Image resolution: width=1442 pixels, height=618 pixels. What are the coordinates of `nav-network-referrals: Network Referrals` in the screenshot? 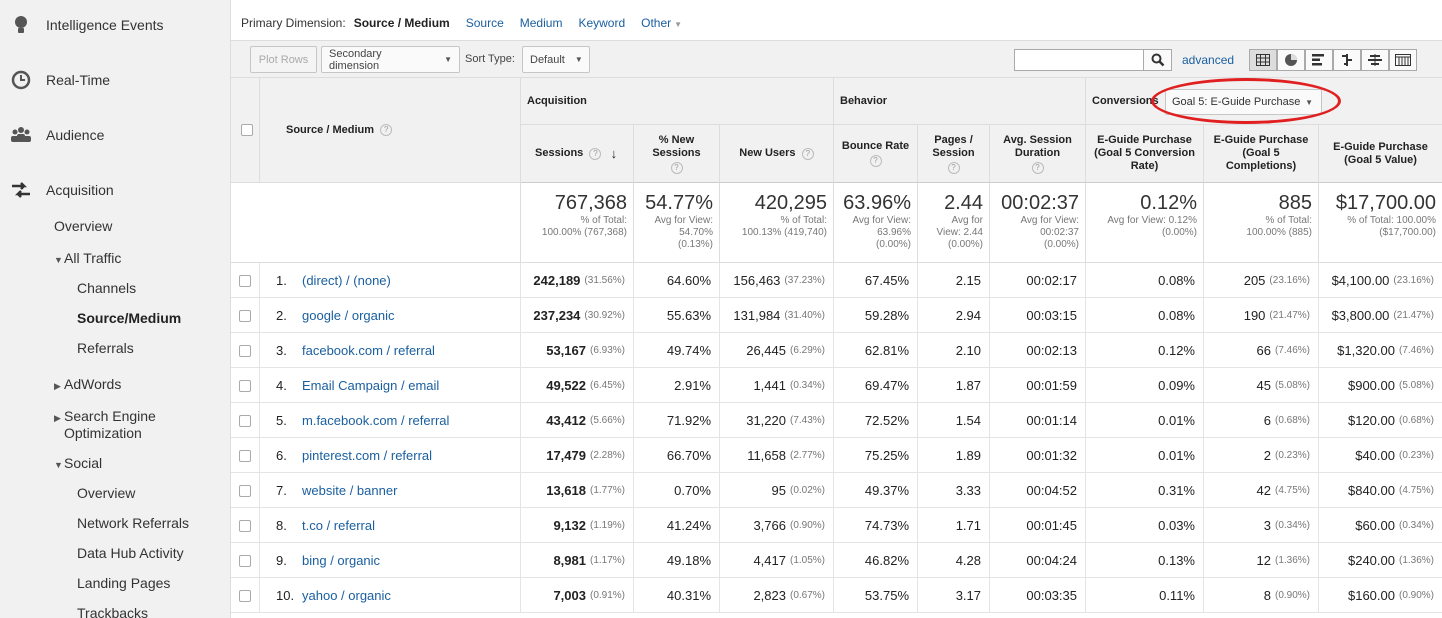 It's located at (133, 523).